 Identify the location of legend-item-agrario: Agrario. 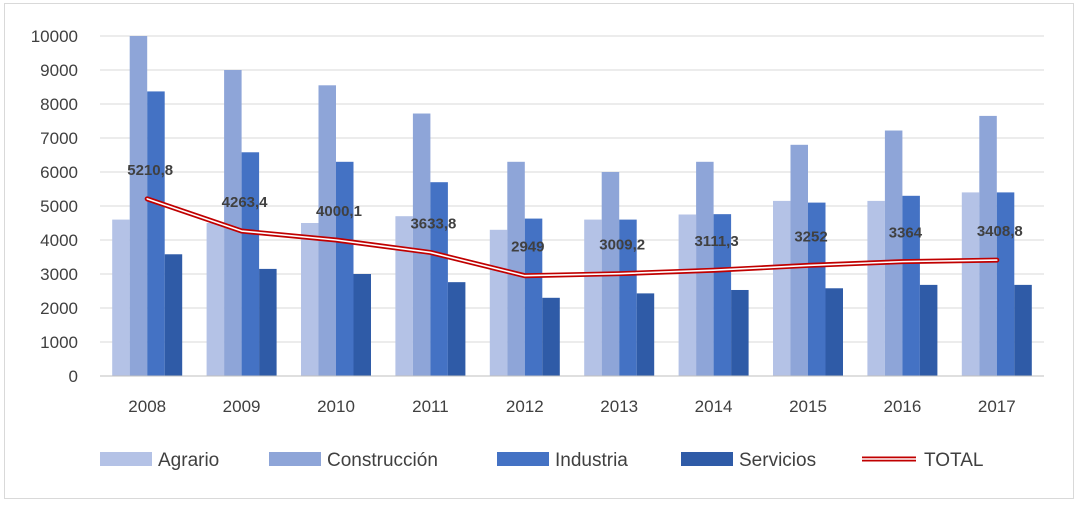
(159, 460).